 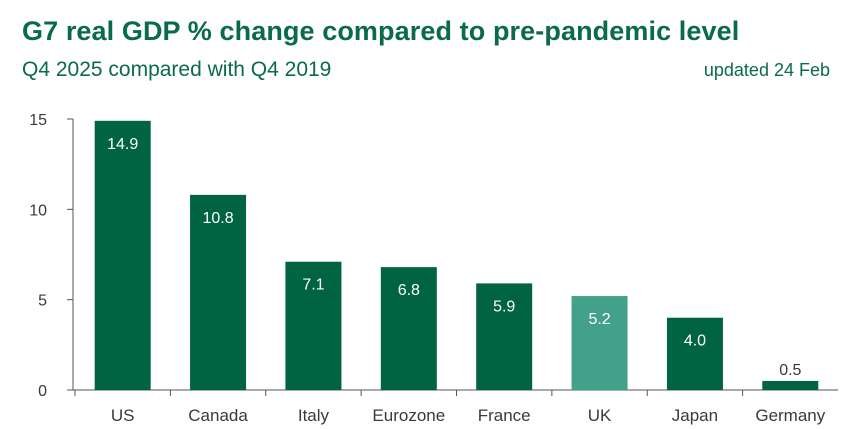 I want to click on data-label: 10.8, so click(x=217, y=218).